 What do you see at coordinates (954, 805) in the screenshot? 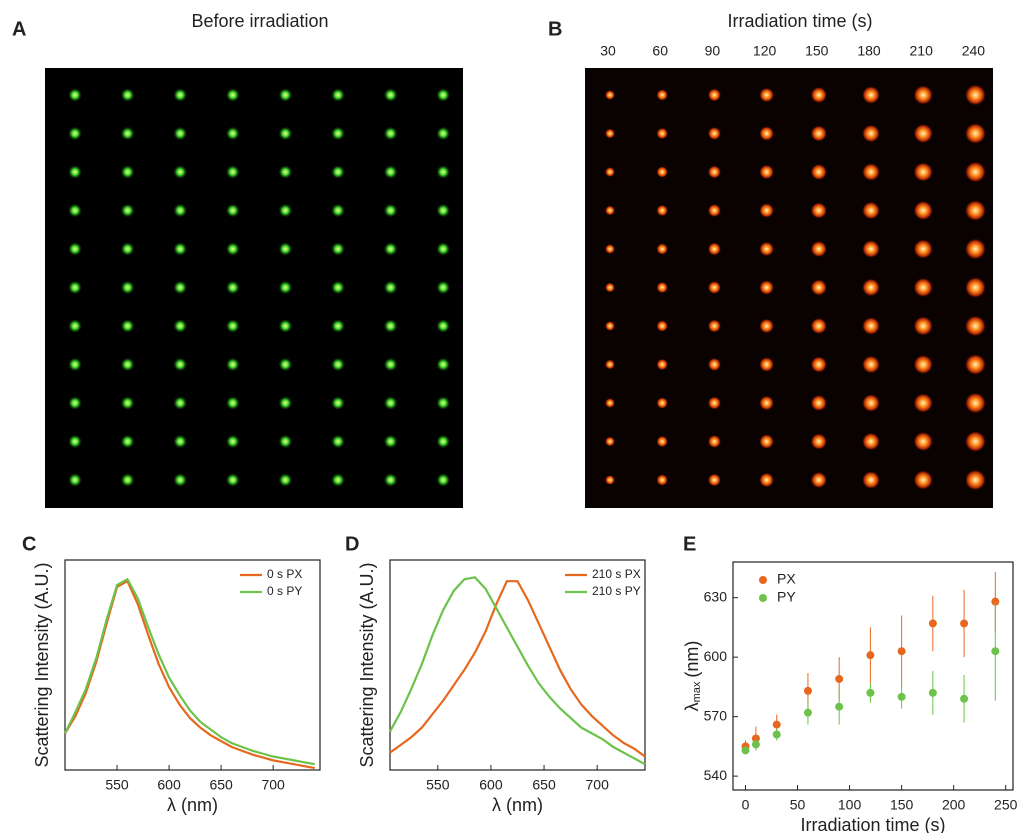
I see `x-tick-label: 200` at bounding box center [954, 805].